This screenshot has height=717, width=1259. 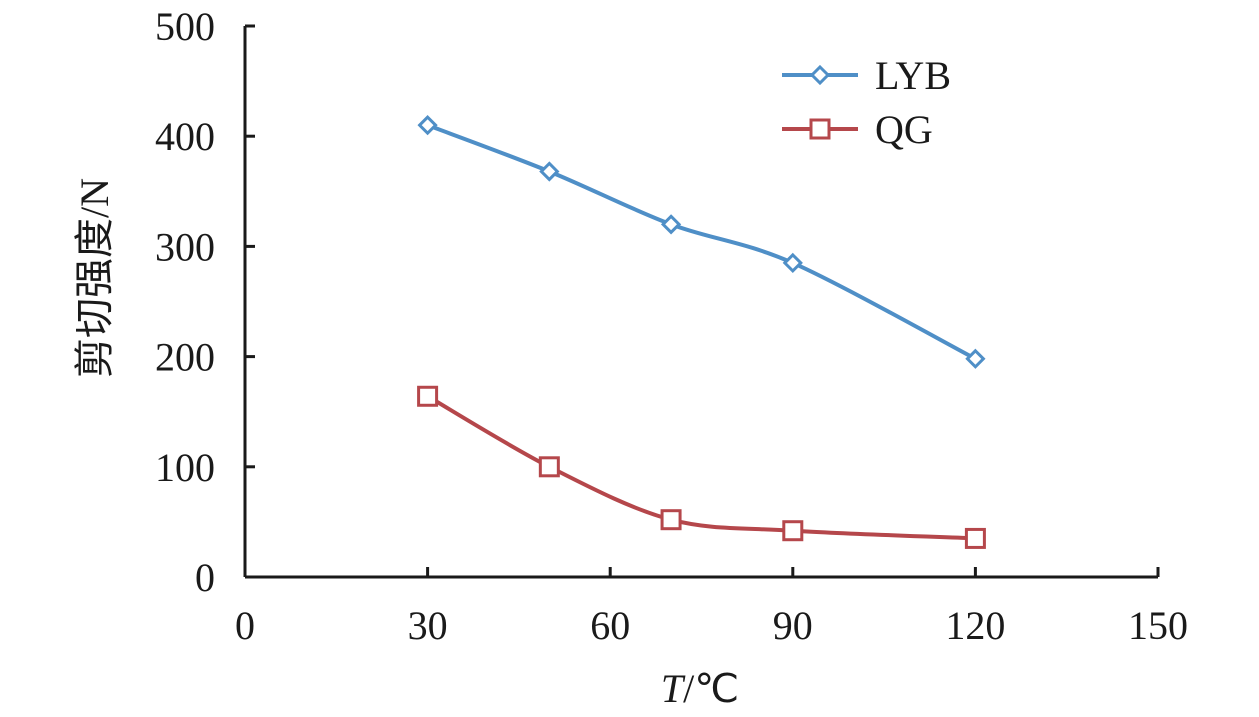 I want to click on legend-item-lyb: LYB, so click(x=866, y=75).